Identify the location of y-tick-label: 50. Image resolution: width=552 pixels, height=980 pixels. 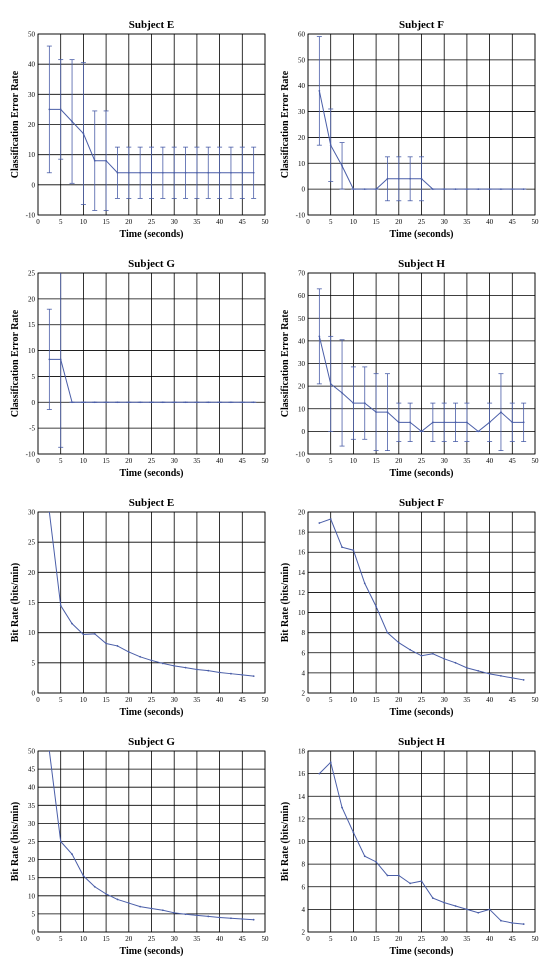
(302, 60).